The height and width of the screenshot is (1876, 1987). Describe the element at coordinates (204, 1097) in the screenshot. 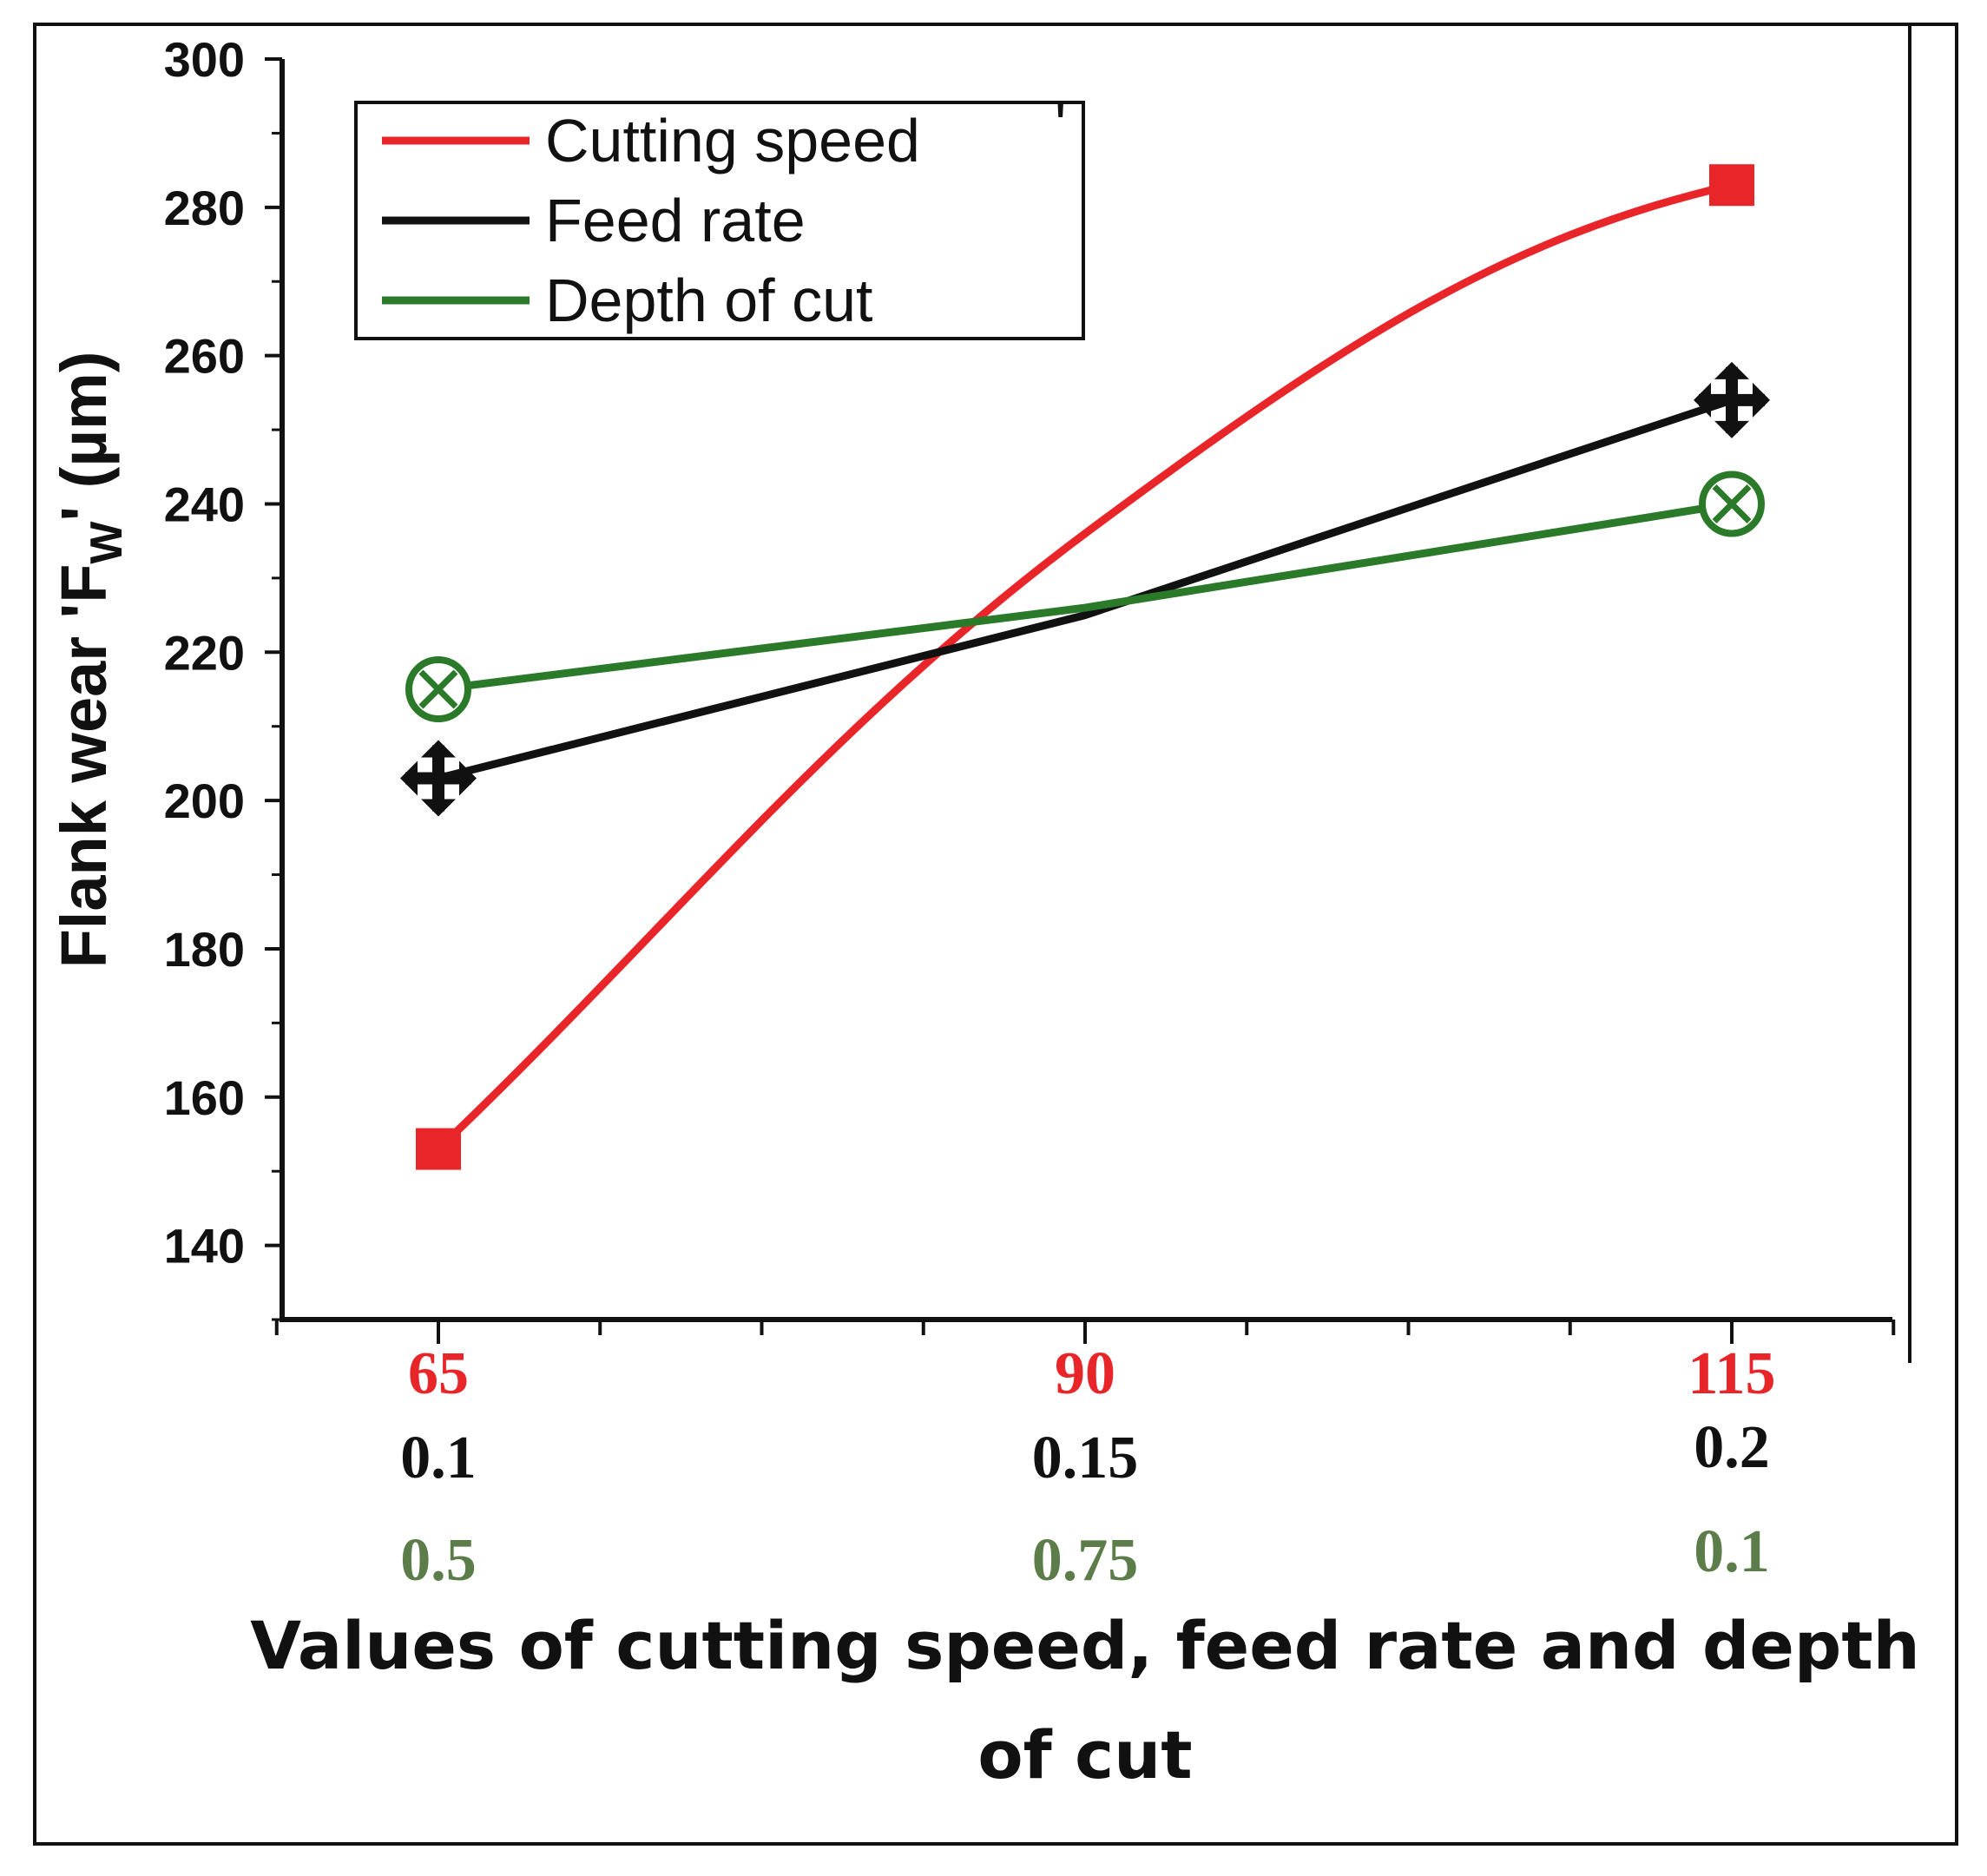

I see `y-tick-label: 160` at that location.